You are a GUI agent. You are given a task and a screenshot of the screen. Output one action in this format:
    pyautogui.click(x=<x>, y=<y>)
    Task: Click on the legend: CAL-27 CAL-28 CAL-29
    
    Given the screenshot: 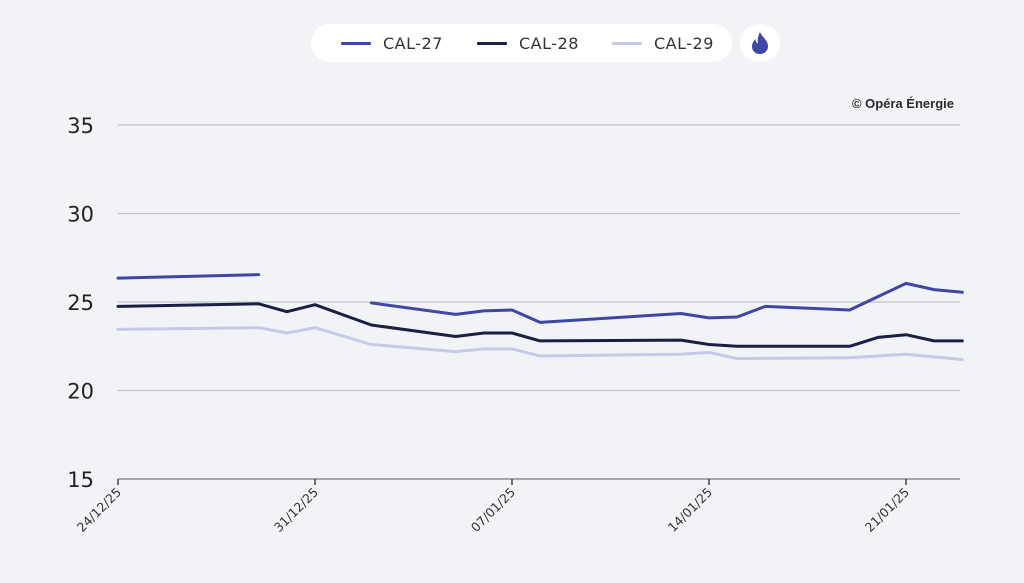 What is the action you would take?
    pyautogui.click(x=521, y=43)
    